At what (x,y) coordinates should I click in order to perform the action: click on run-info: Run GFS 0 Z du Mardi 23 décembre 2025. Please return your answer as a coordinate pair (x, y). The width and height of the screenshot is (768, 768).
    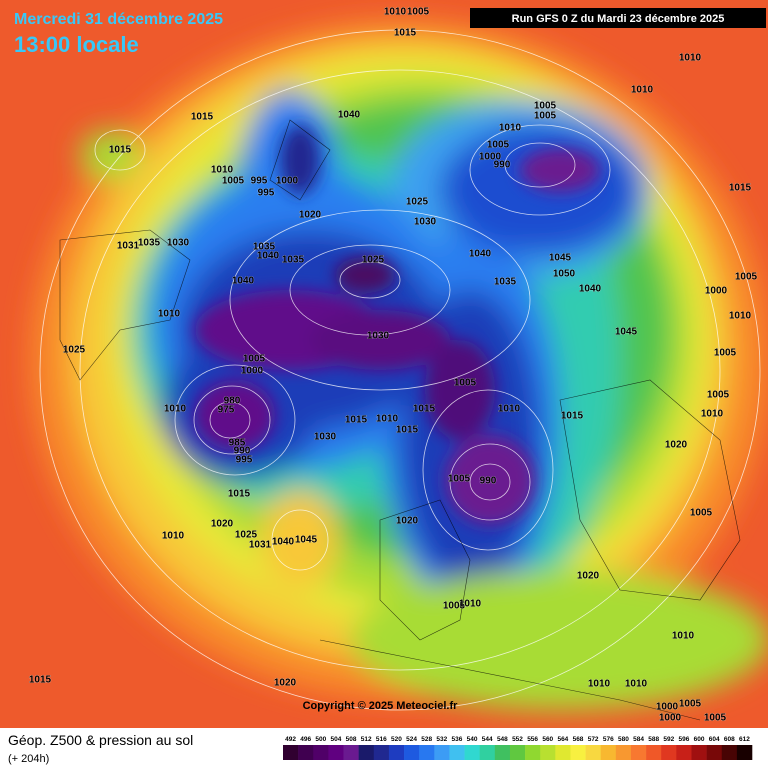
    Looking at the image, I should click on (618, 19).